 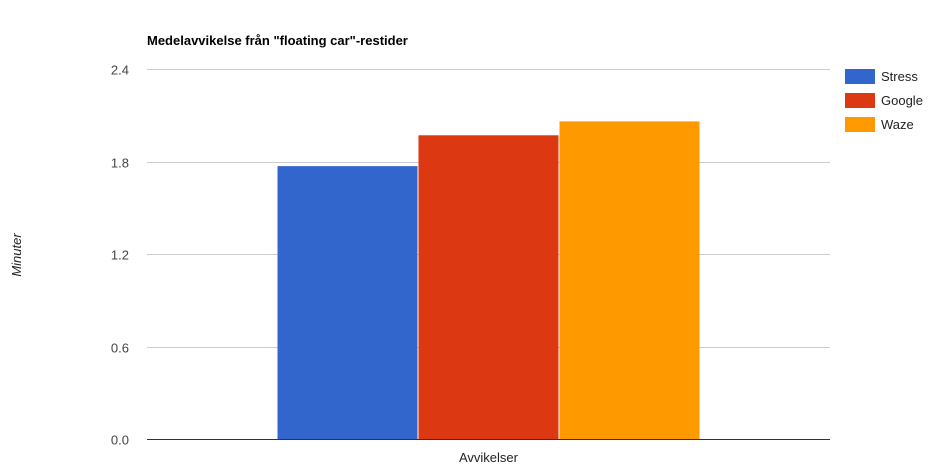 I want to click on y-axis-ticks: 0.0 0.6 1.2 1.8 2.4, so click(x=120, y=255).